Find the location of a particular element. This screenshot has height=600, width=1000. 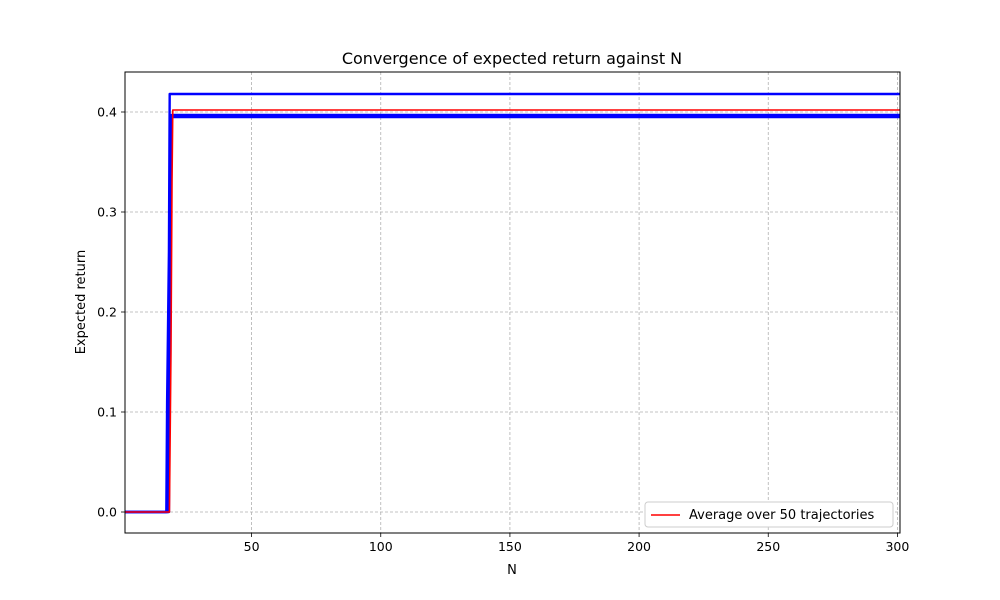

legend-label-average: Average over 50 trajectories is located at coordinates (781, 515).